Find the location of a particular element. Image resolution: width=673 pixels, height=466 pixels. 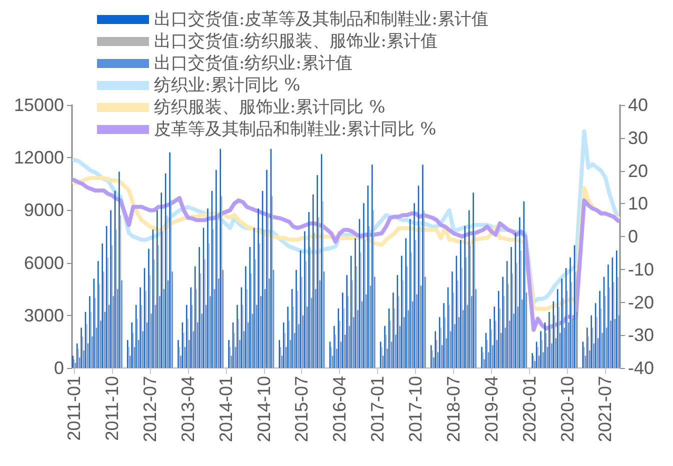

x-tick-label: 2020-10 is located at coordinates (567, 409).